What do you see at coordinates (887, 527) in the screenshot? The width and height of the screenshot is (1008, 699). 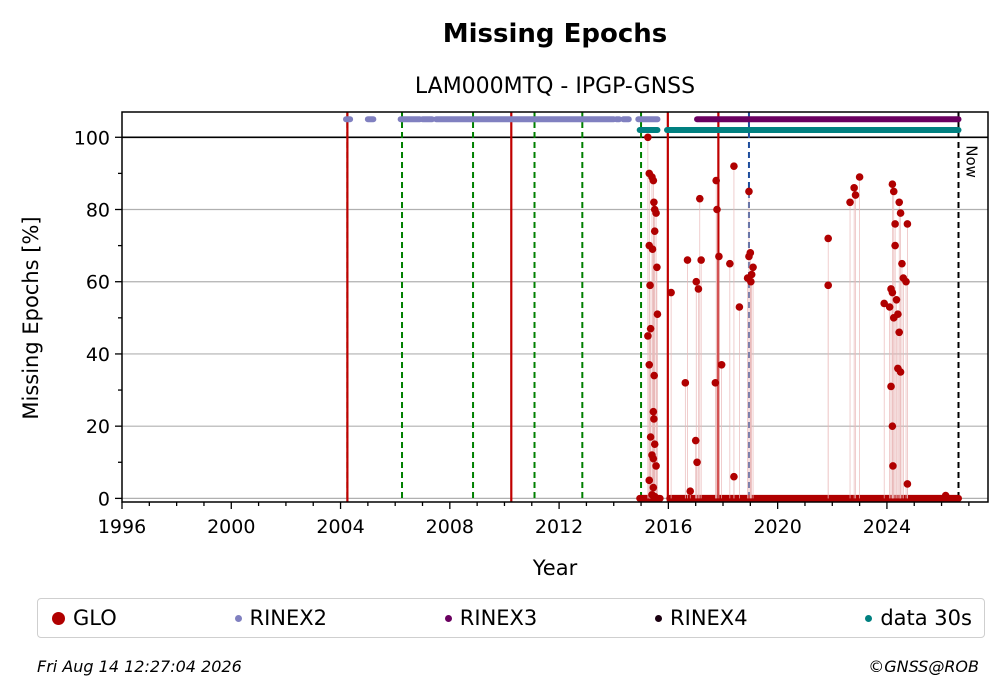 I see `x-tick-label-2024: 2024` at bounding box center [887, 527].